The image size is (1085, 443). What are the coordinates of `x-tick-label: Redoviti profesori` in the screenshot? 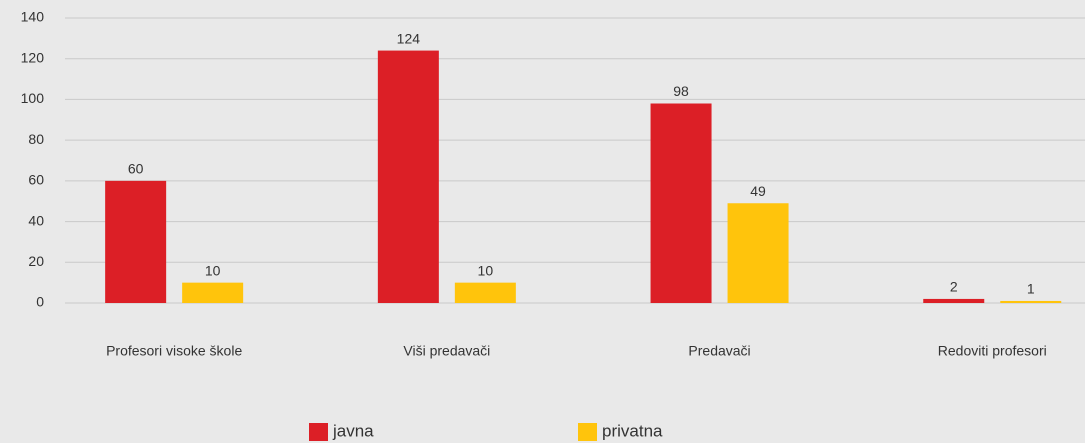 It's located at (992, 351).